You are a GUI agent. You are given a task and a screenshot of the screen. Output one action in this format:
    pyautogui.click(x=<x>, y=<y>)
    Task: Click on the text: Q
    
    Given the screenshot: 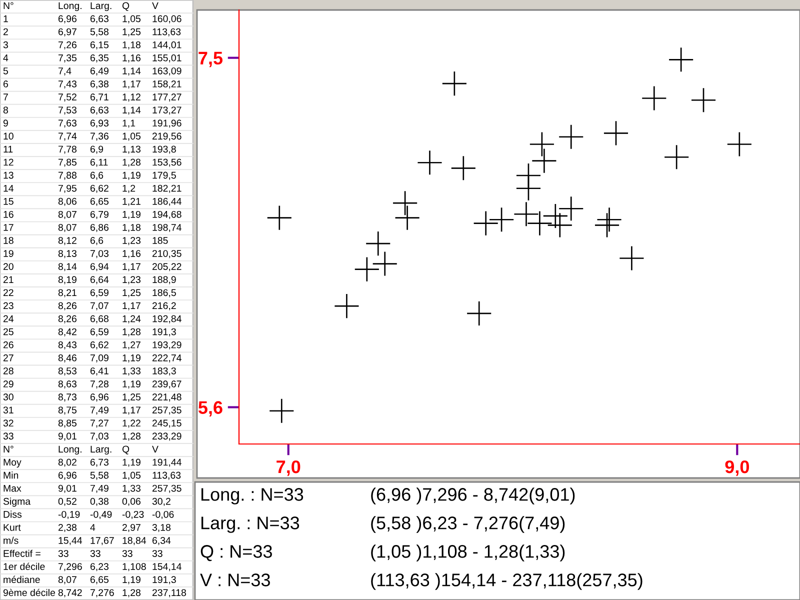 What is the action you would take?
    pyautogui.click(x=126, y=450)
    